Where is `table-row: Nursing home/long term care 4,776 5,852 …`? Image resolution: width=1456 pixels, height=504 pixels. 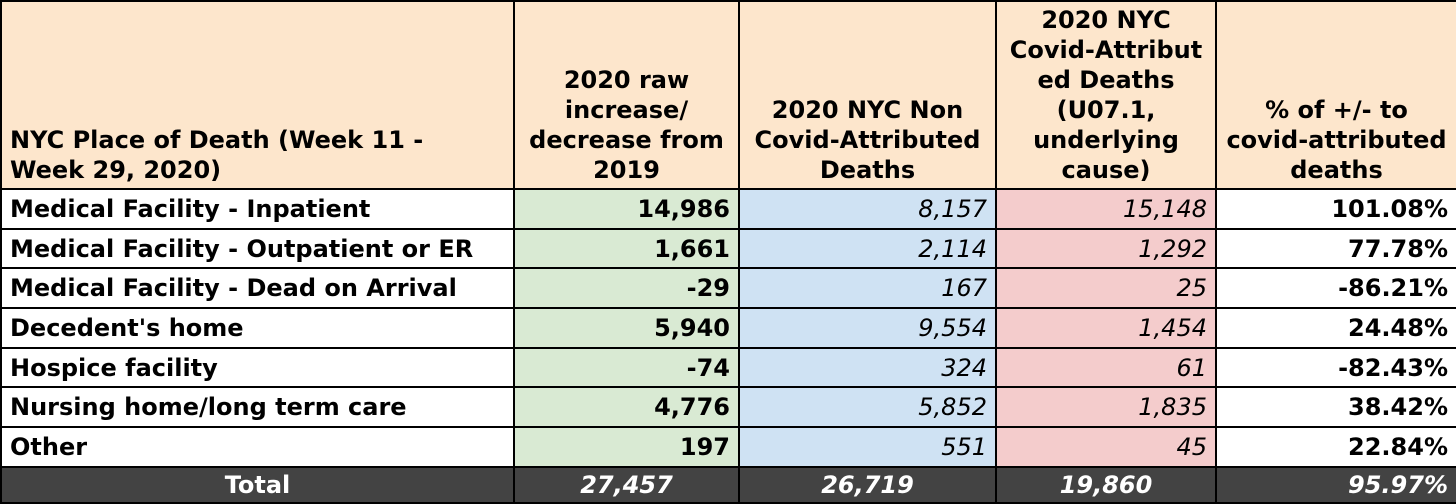 table-row: Nursing home/long term care 4,776 5,852 … is located at coordinates (728, 407).